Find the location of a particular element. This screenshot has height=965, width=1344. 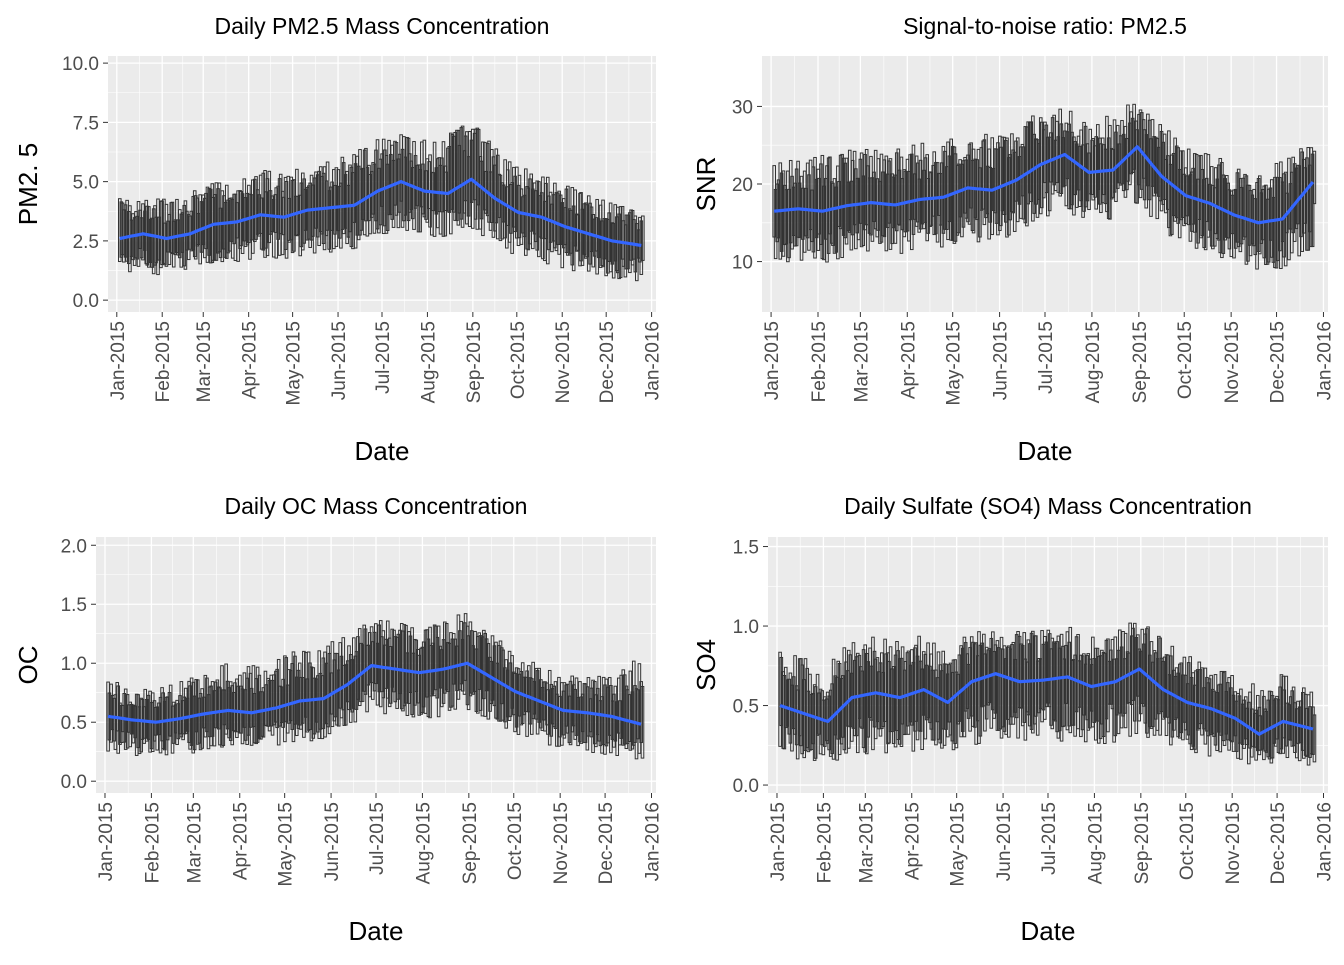

x-tick-label: Oct-2015 is located at coordinates (1185, 360).